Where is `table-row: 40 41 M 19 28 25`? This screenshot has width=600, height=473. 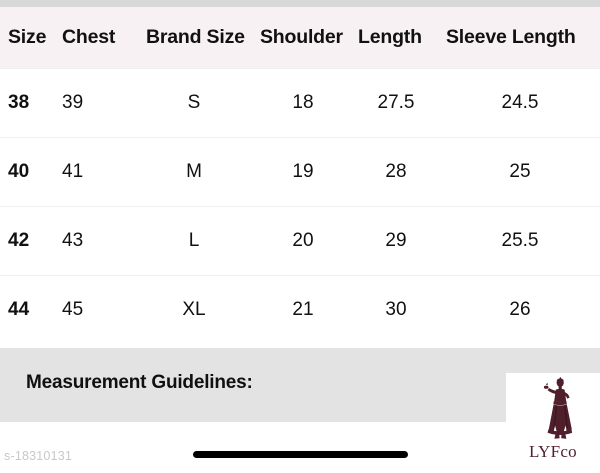 table-row: 40 41 M 19 28 25 is located at coordinates (300, 171).